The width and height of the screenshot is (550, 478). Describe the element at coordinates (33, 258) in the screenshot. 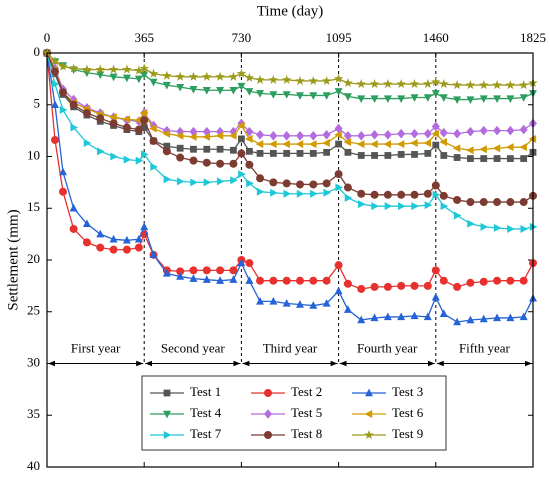

I see `y-tick-label: 20` at that location.